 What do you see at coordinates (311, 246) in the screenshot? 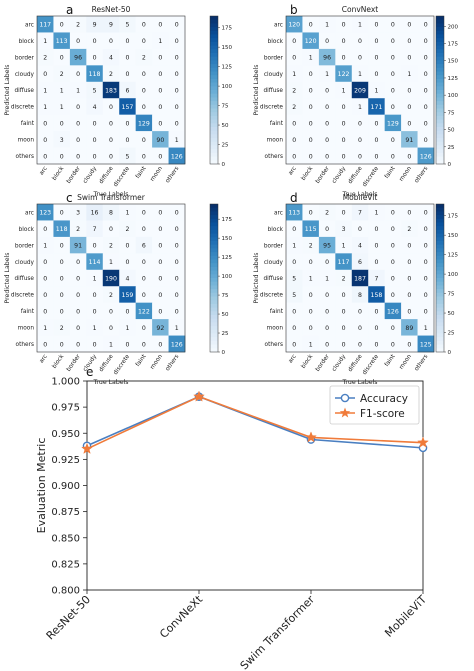
I see `heatmap-cell-label: 2` at bounding box center [311, 246].